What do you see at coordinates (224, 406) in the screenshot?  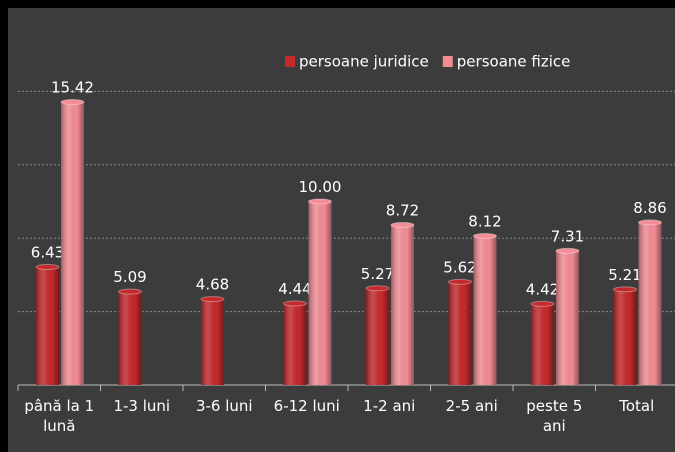 I see `x-tick-label: 3-6 luni` at bounding box center [224, 406].